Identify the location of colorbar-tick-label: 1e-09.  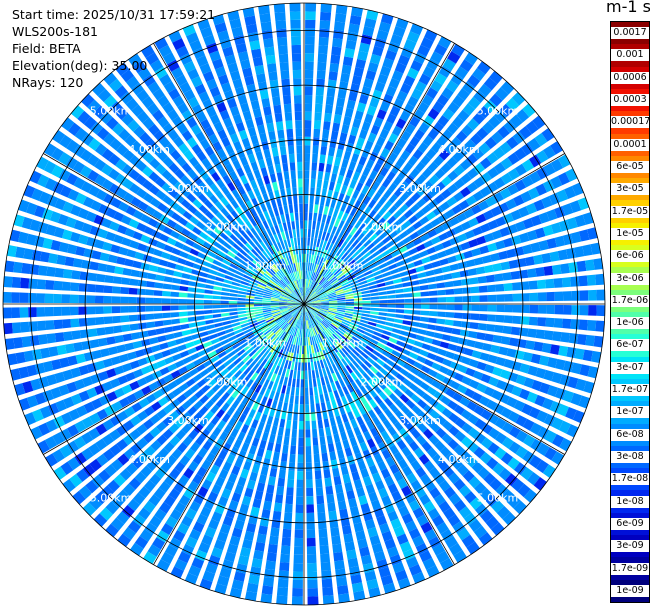
(630, 590).